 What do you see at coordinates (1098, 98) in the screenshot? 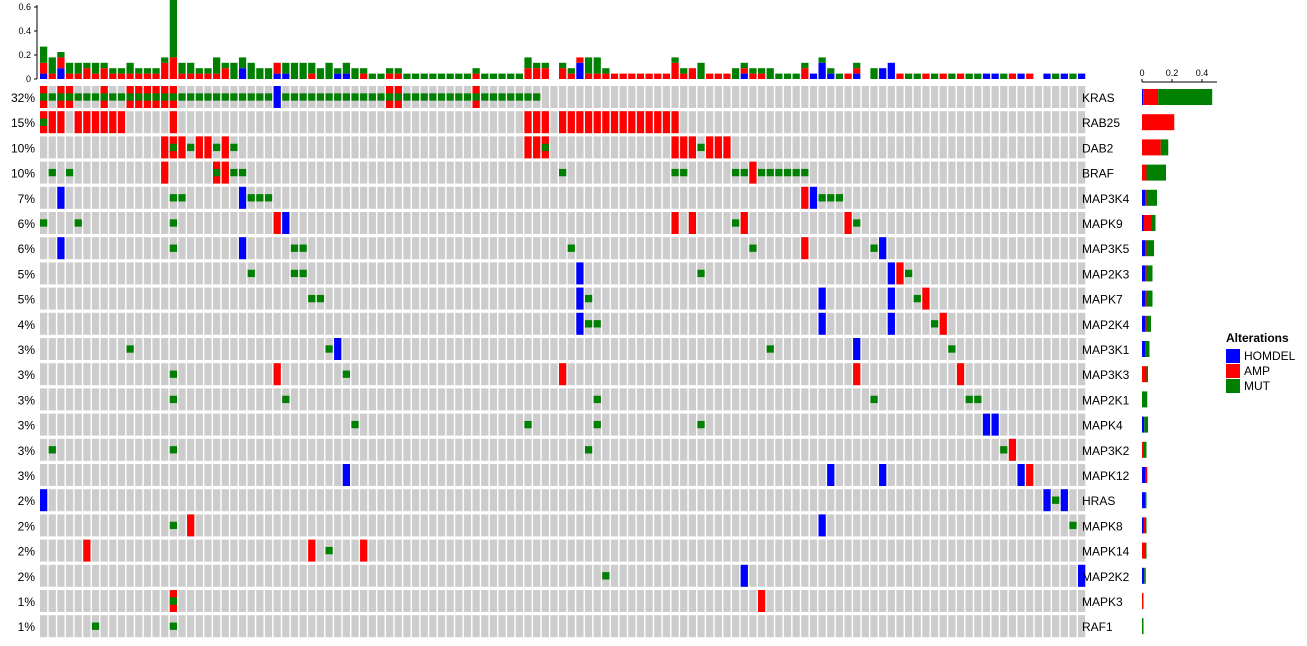
I see `gene-label: KRAS` at bounding box center [1098, 98].